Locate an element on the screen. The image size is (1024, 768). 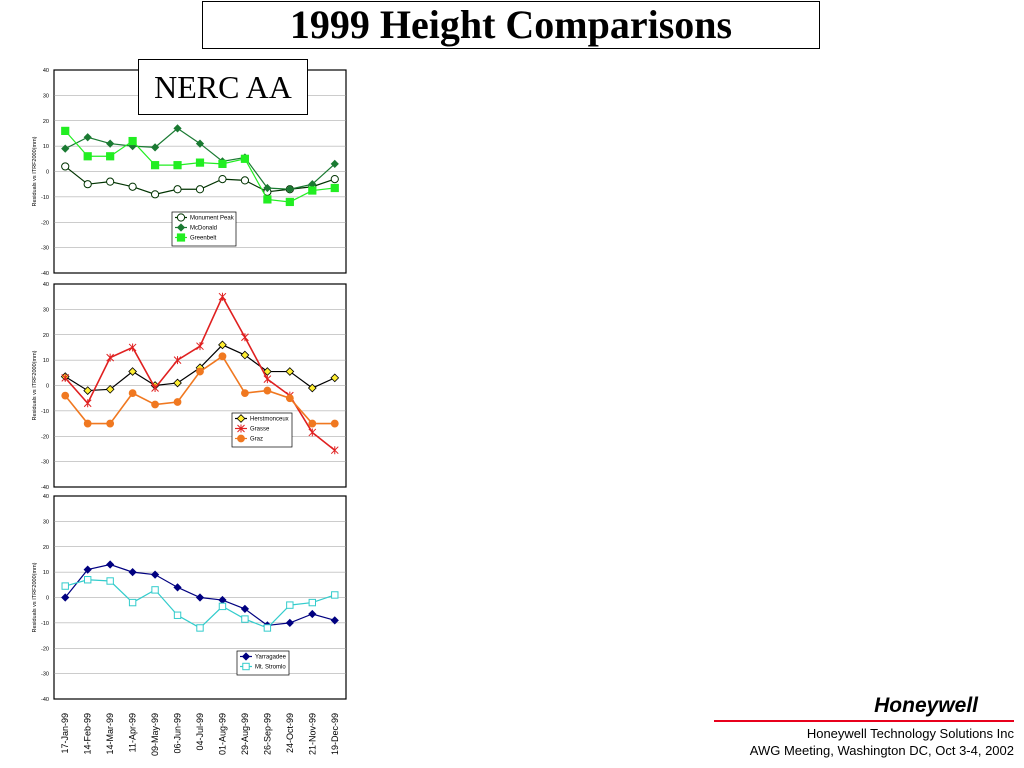
series-graz is located at coordinates (200, 390).